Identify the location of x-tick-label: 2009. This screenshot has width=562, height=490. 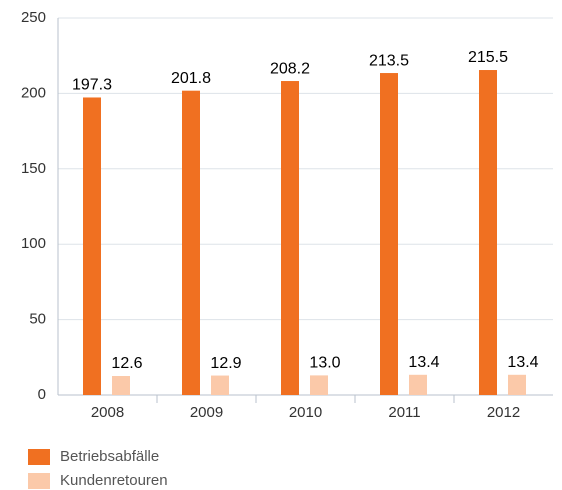
(206, 412).